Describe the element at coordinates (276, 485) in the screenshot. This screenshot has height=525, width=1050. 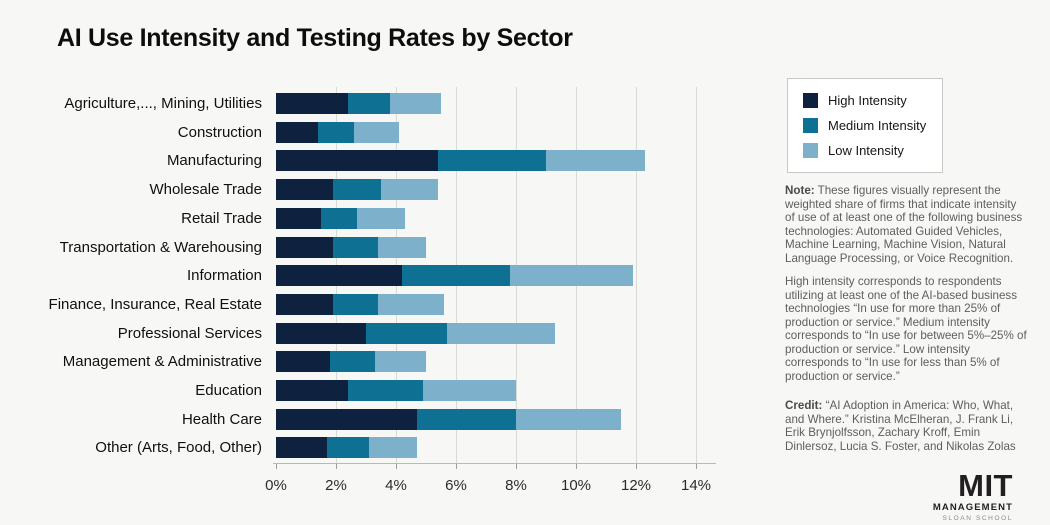
I see `x-tick-label: 0%` at that location.